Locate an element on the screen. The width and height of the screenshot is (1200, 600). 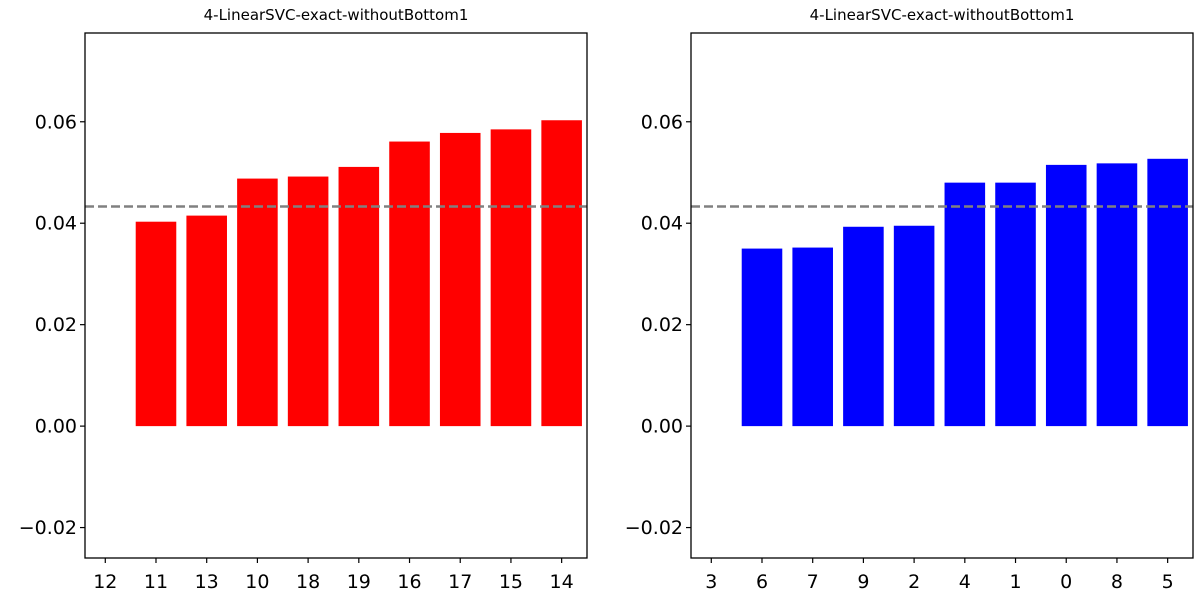
left-chart-title: 4-LinearSVC-exact-withoutBottom1 is located at coordinates (336, 15).